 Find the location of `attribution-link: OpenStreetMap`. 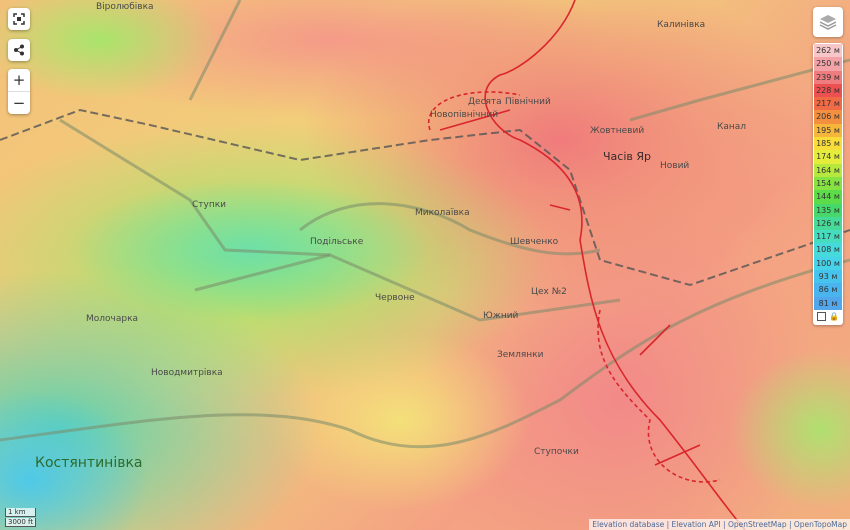

attribution-link: OpenStreetMap is located at coordinates (757, 524).